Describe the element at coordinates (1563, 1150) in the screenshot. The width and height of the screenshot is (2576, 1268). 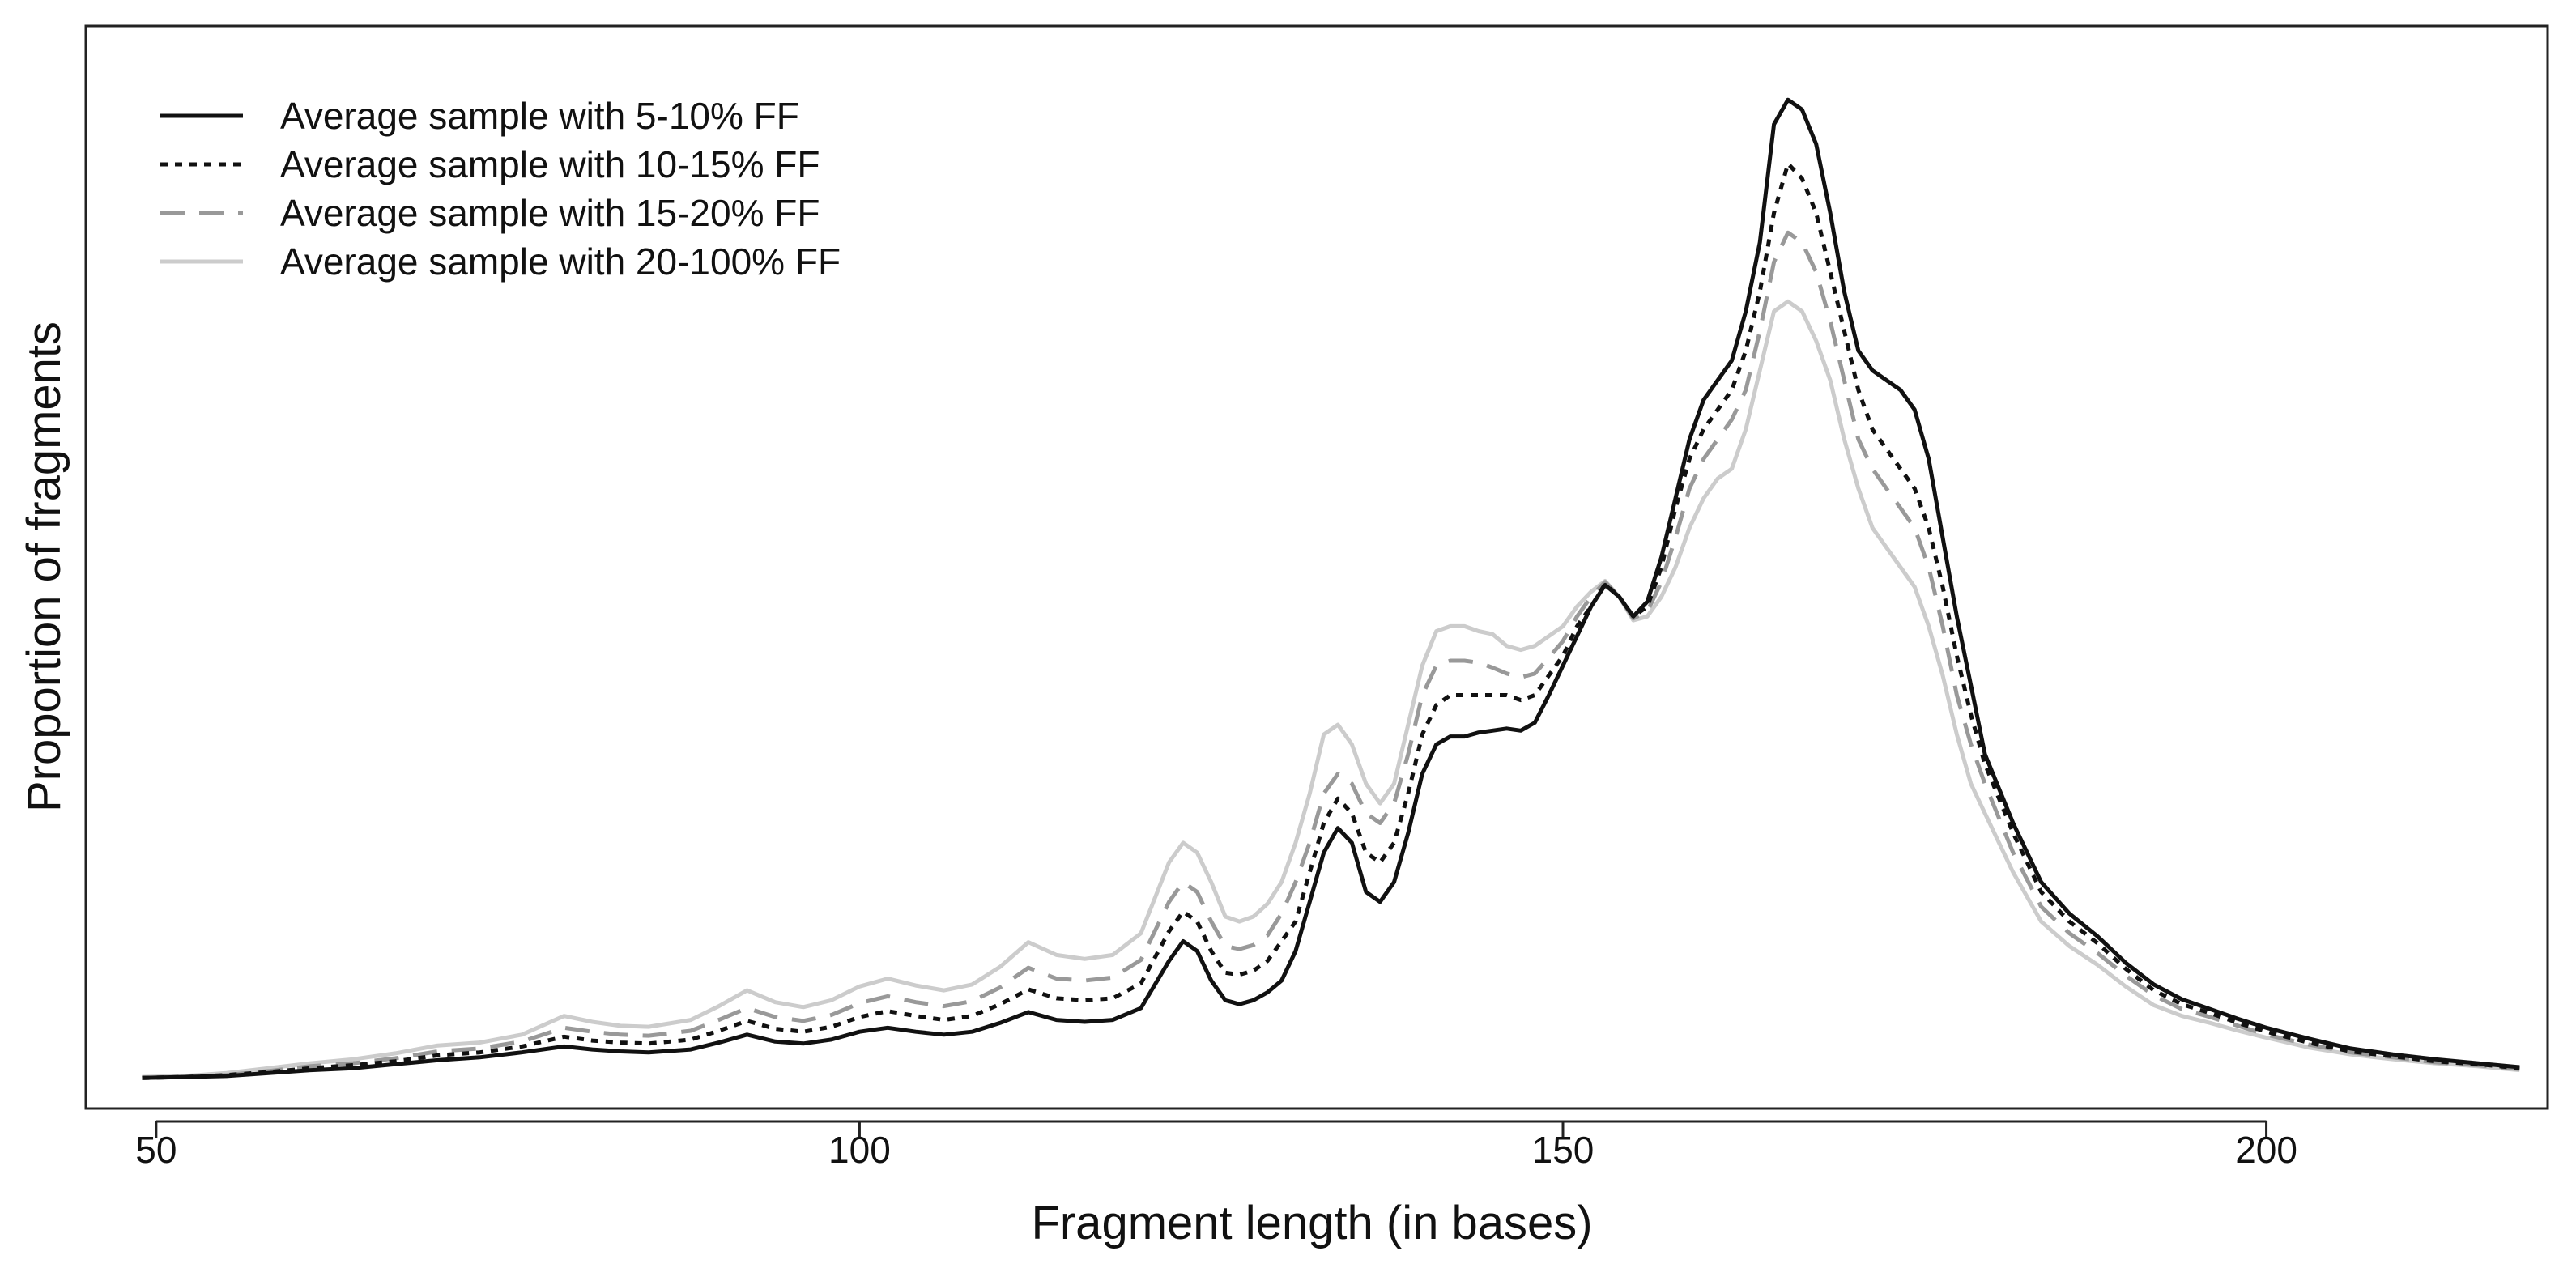
I see `x-tick-label-150: 150` at that location.